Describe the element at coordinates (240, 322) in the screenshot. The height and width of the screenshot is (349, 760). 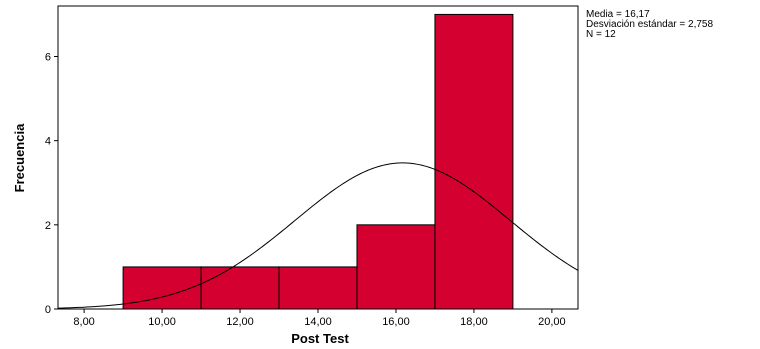
I see `x-tick-label: 12,00` at that location.